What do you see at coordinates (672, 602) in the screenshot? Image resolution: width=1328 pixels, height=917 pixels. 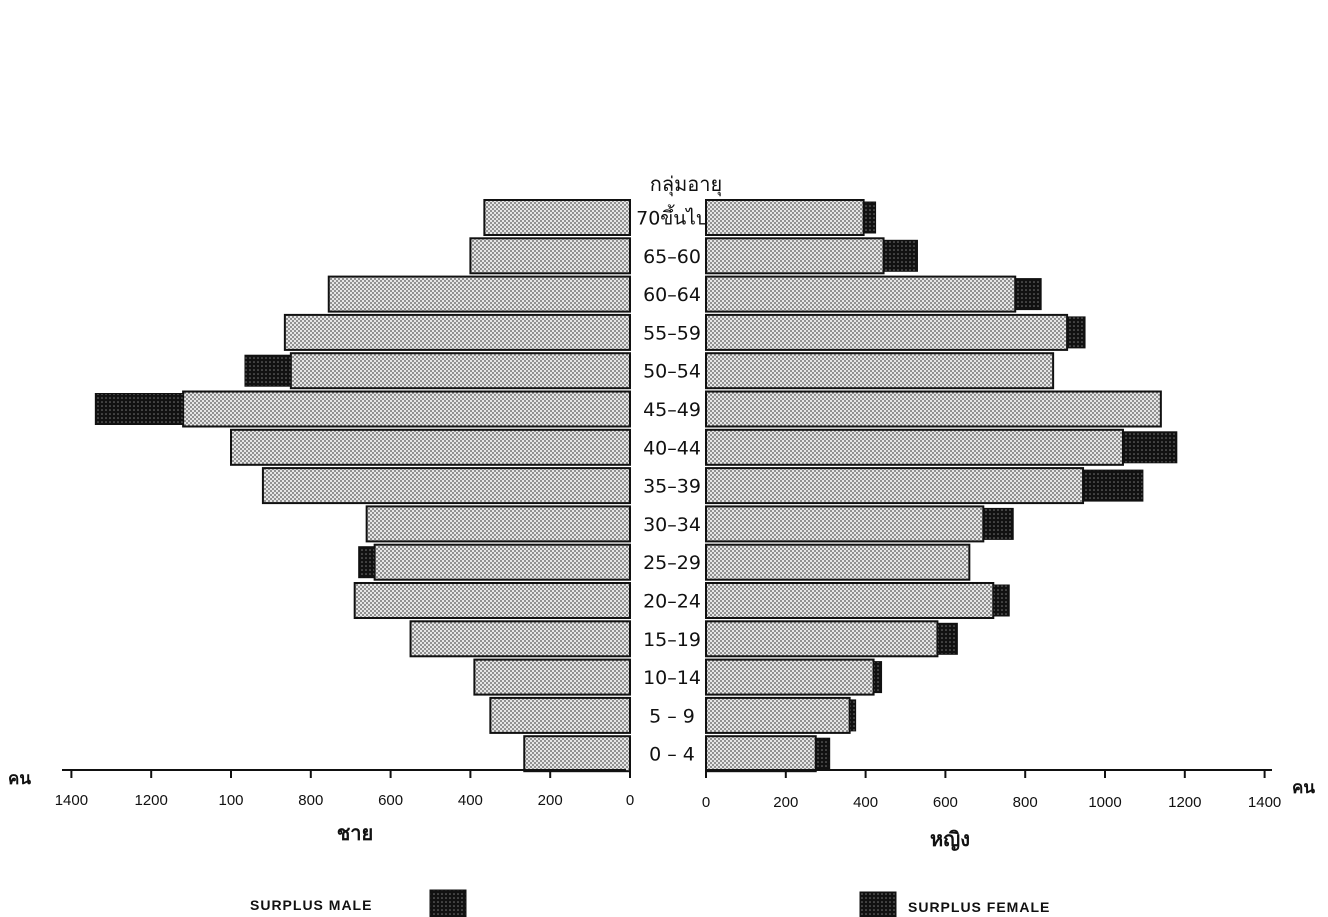 I see `age-label-10: 20–24` at bounding box center [672, 602].